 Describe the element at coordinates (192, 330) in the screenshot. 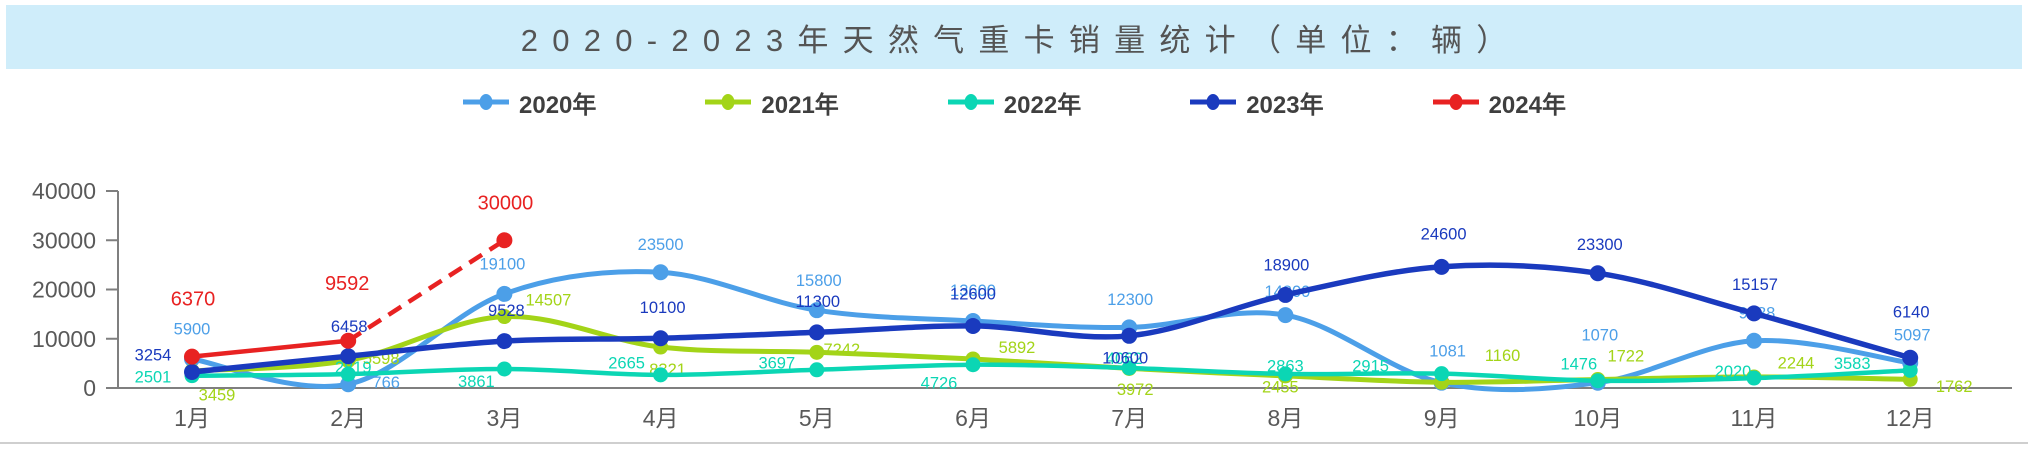

I see `data-label: 5900` at that location.